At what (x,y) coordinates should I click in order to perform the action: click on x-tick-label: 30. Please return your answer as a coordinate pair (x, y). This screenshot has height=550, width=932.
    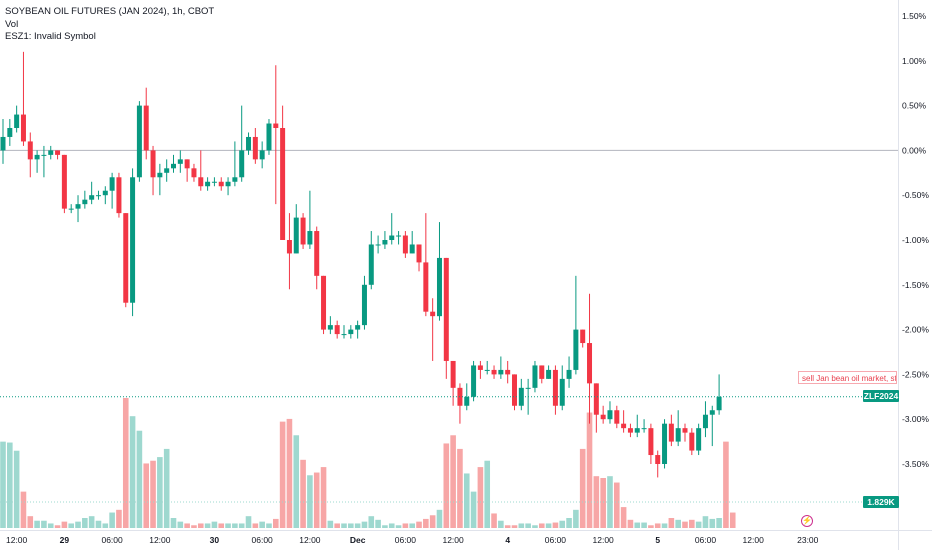
    Looking at the image, I should click on (215, 540).